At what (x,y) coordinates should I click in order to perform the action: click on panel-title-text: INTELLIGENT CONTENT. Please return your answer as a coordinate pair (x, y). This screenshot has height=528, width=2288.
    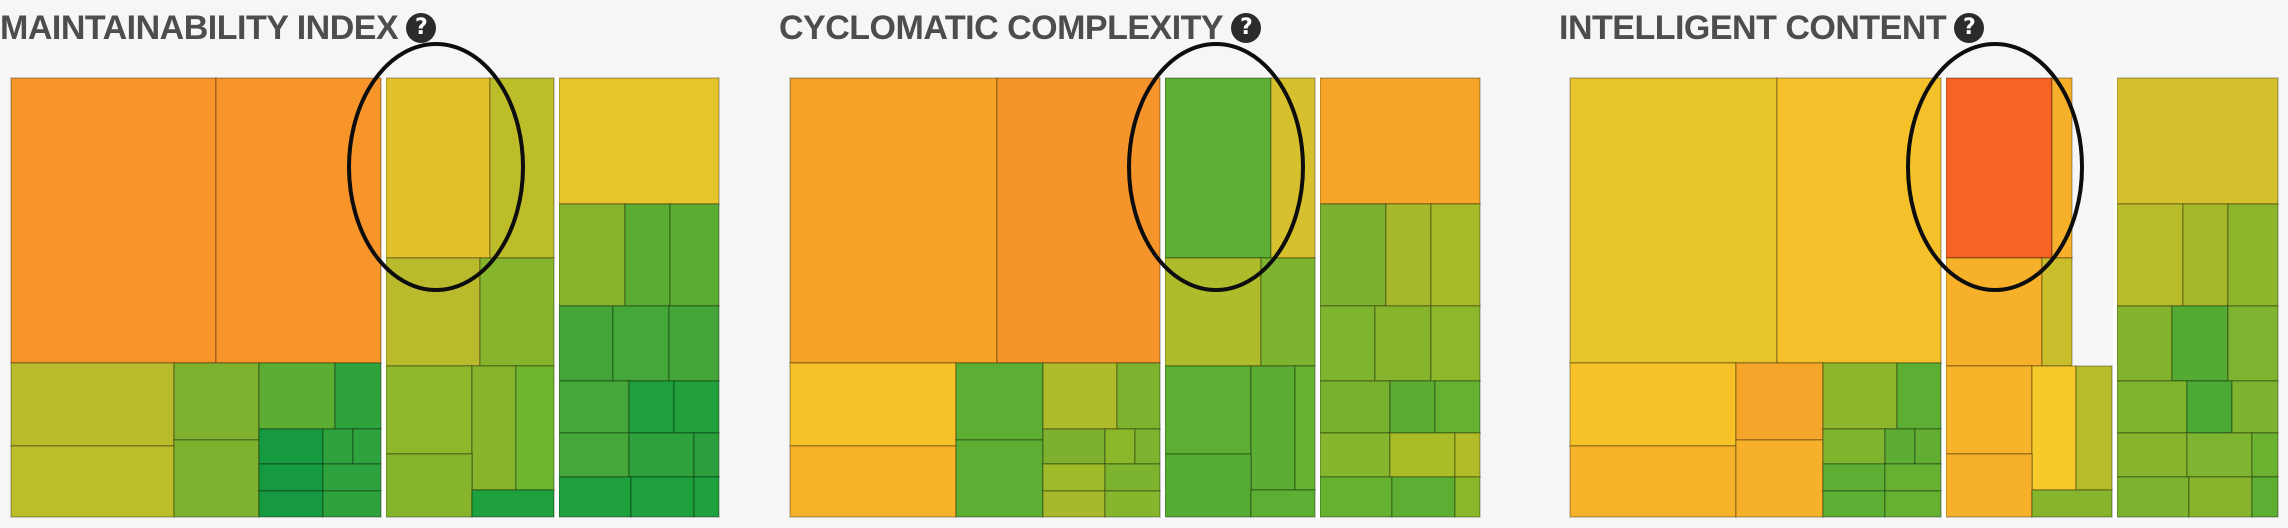
    Looking at the image, I should click on (1753, 27).